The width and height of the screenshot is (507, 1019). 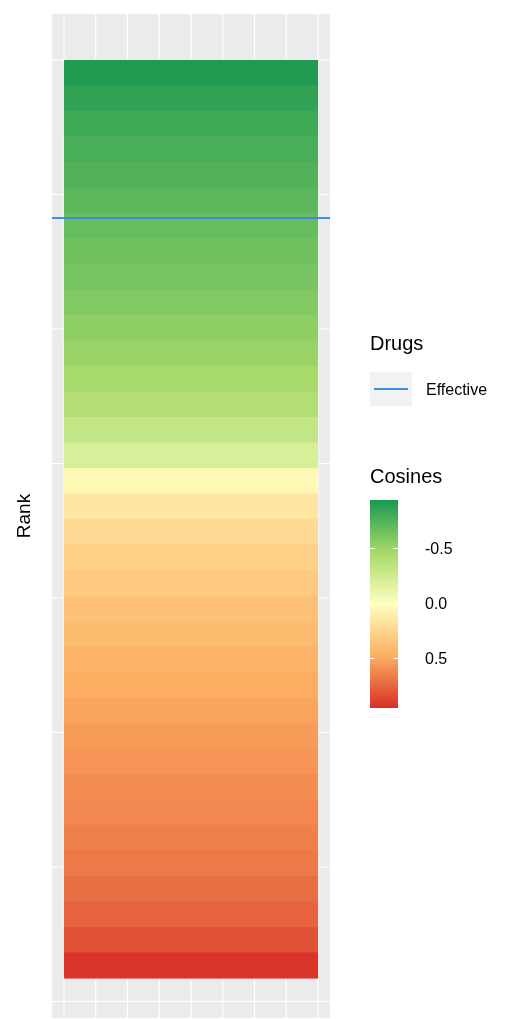 I want to click on color-bar-label: 0.0, so click(x=436, y=604).